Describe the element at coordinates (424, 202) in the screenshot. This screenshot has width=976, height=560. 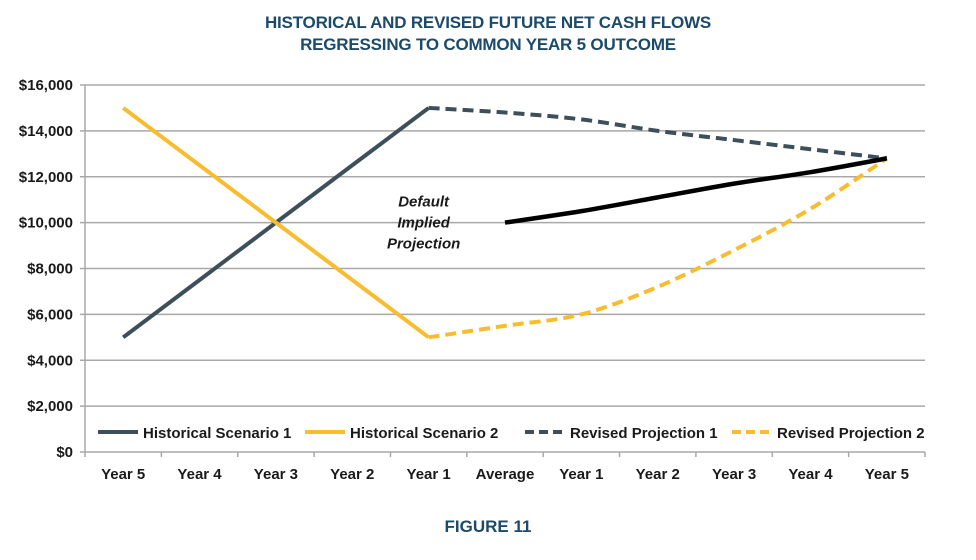
I see `annotation-text-line: Default` at that location.